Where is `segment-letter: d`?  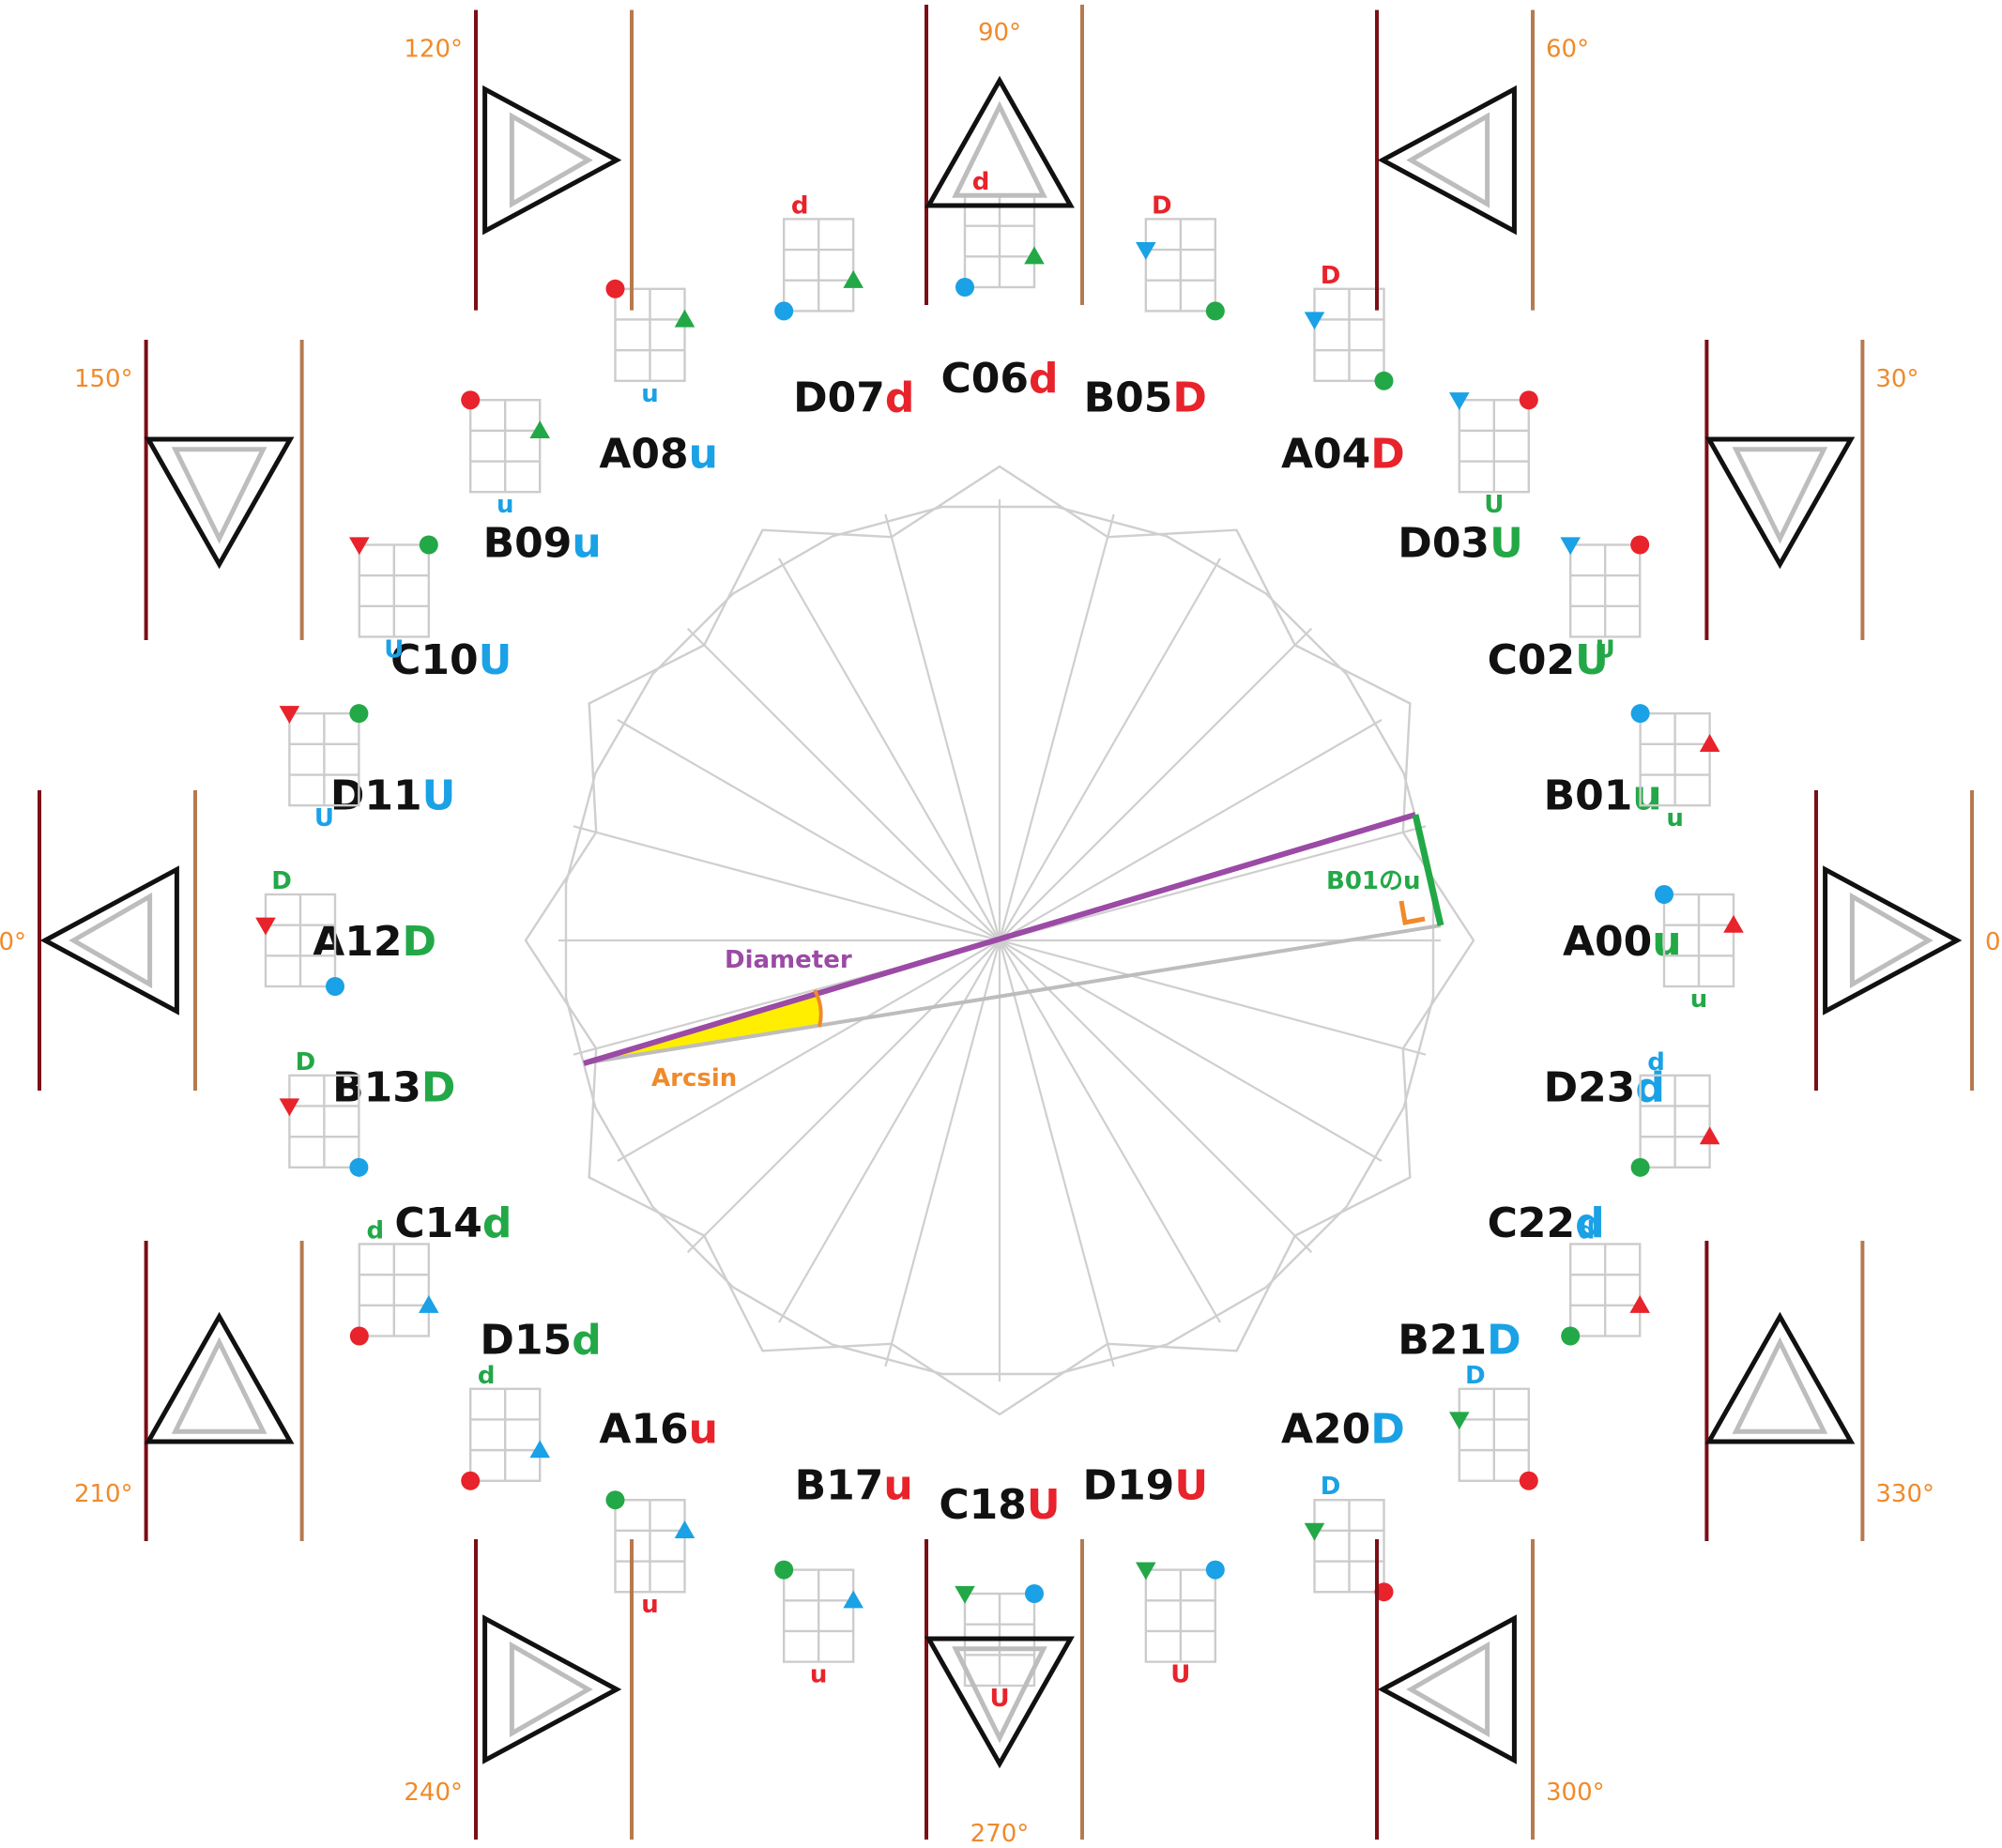 segment-letter: d is located at coordinates (497, 1223).